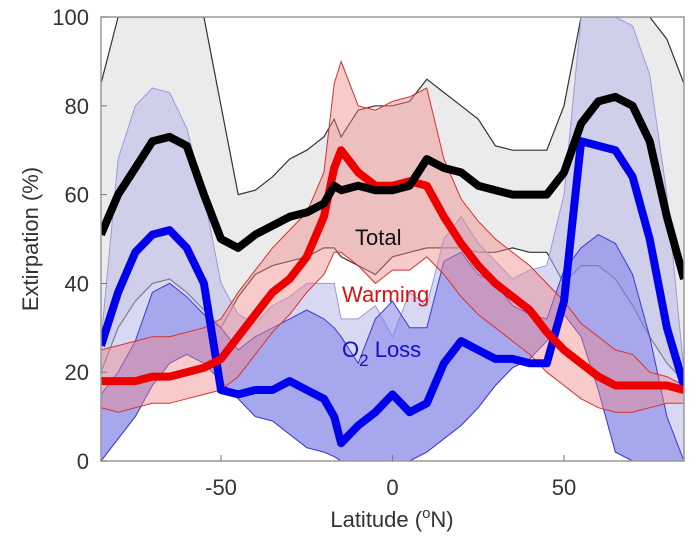  Describe the element at coordinates (385, 294) in the screenshot. I see `annotation-warming: Warming` at that location.